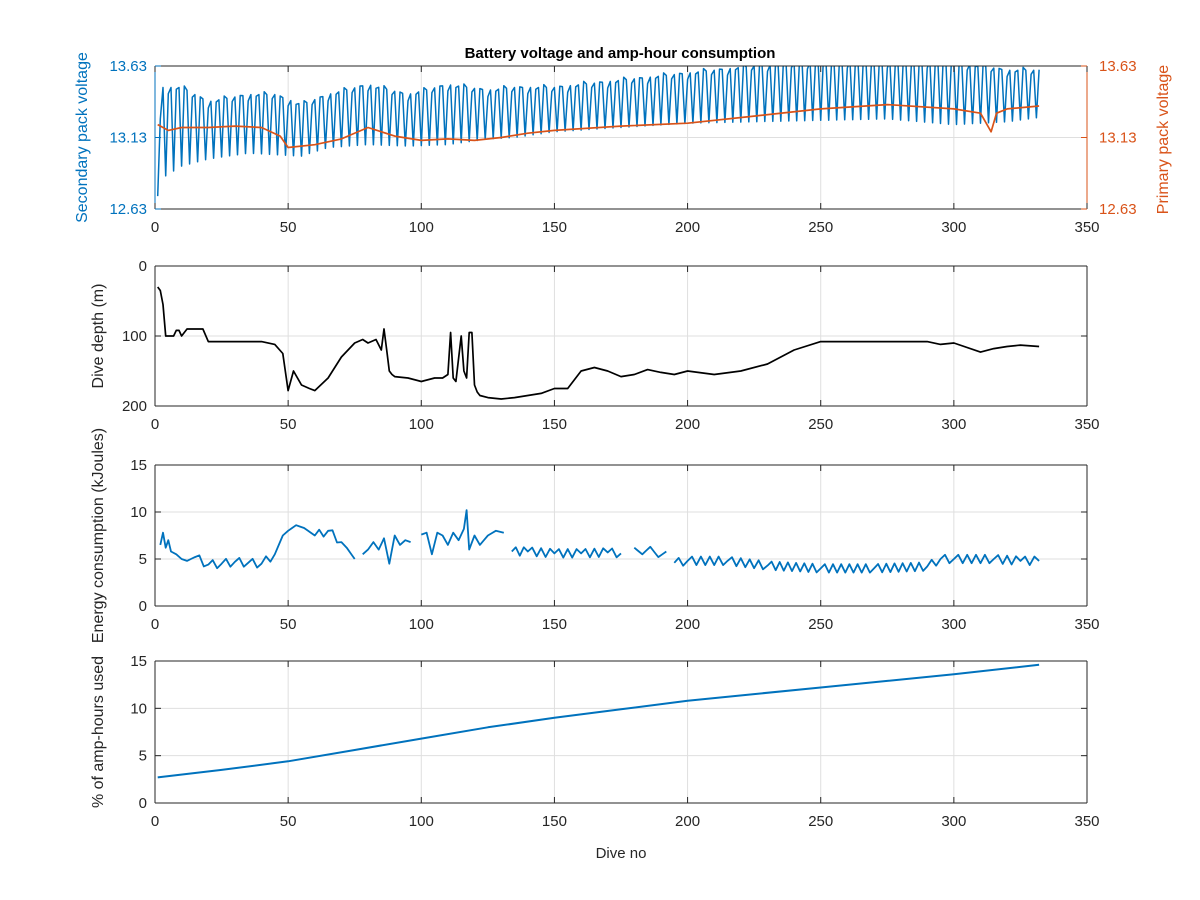  Describe the element at coordinates (621, 853) in the screenshot. I see `x-axis-label: Dive no` at that location.